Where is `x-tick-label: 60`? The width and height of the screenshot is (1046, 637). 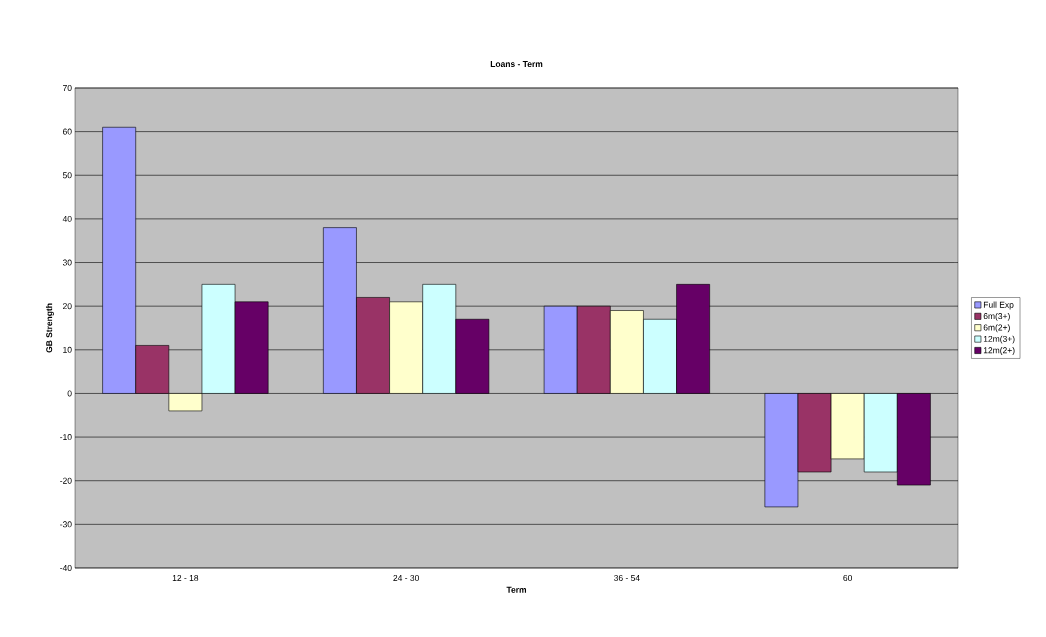
x-tick-label: 60 is located at coordinates (848, 578).